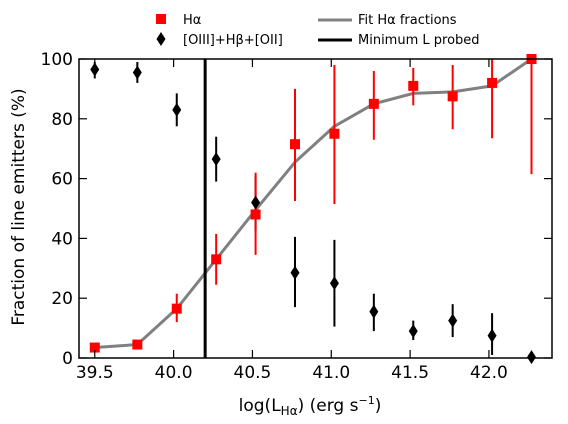 The width and height of the screenshot is (568, 424). Describe the element at coordinates (161, 19) in the screenshot. I see `legend-h-alpha-marker` at that location.